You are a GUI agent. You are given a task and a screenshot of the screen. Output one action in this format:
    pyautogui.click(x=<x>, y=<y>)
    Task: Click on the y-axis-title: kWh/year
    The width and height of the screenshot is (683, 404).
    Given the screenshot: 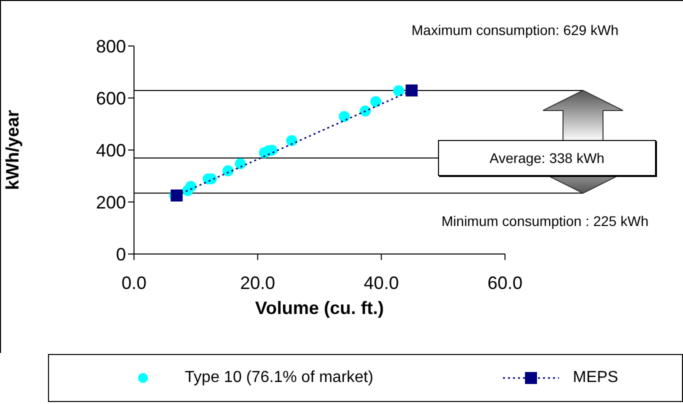 What is the action you would take?
    pyautogui.click(x=12, y=150)
    